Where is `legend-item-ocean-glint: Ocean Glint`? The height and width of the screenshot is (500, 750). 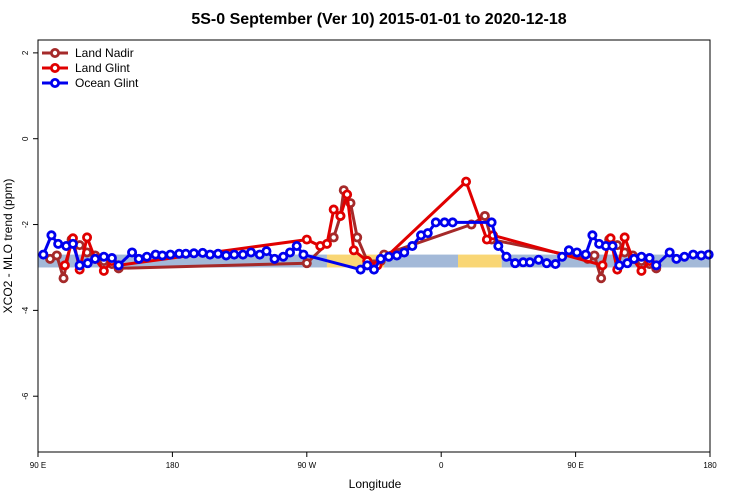
legend-item-ocean-glint: Ocean Glint is located at coordinates (90, 83).